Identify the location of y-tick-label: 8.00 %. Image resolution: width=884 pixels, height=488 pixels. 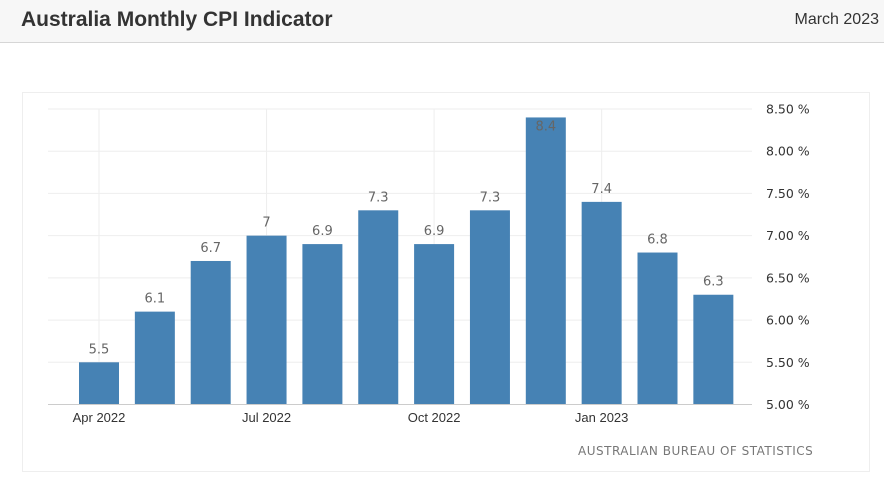
(788, 151).